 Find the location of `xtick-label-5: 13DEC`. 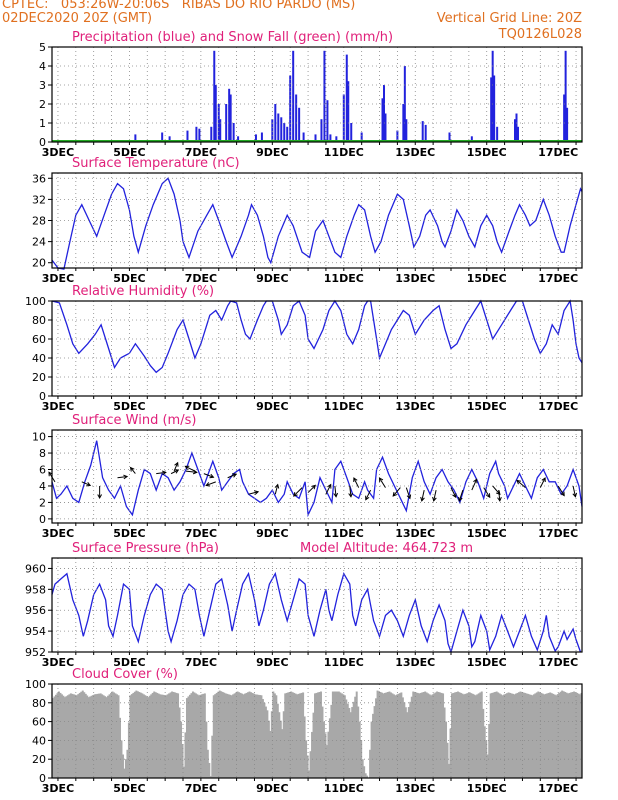

xtick-label-5: 13DEC is located at coordinates (415, 662).